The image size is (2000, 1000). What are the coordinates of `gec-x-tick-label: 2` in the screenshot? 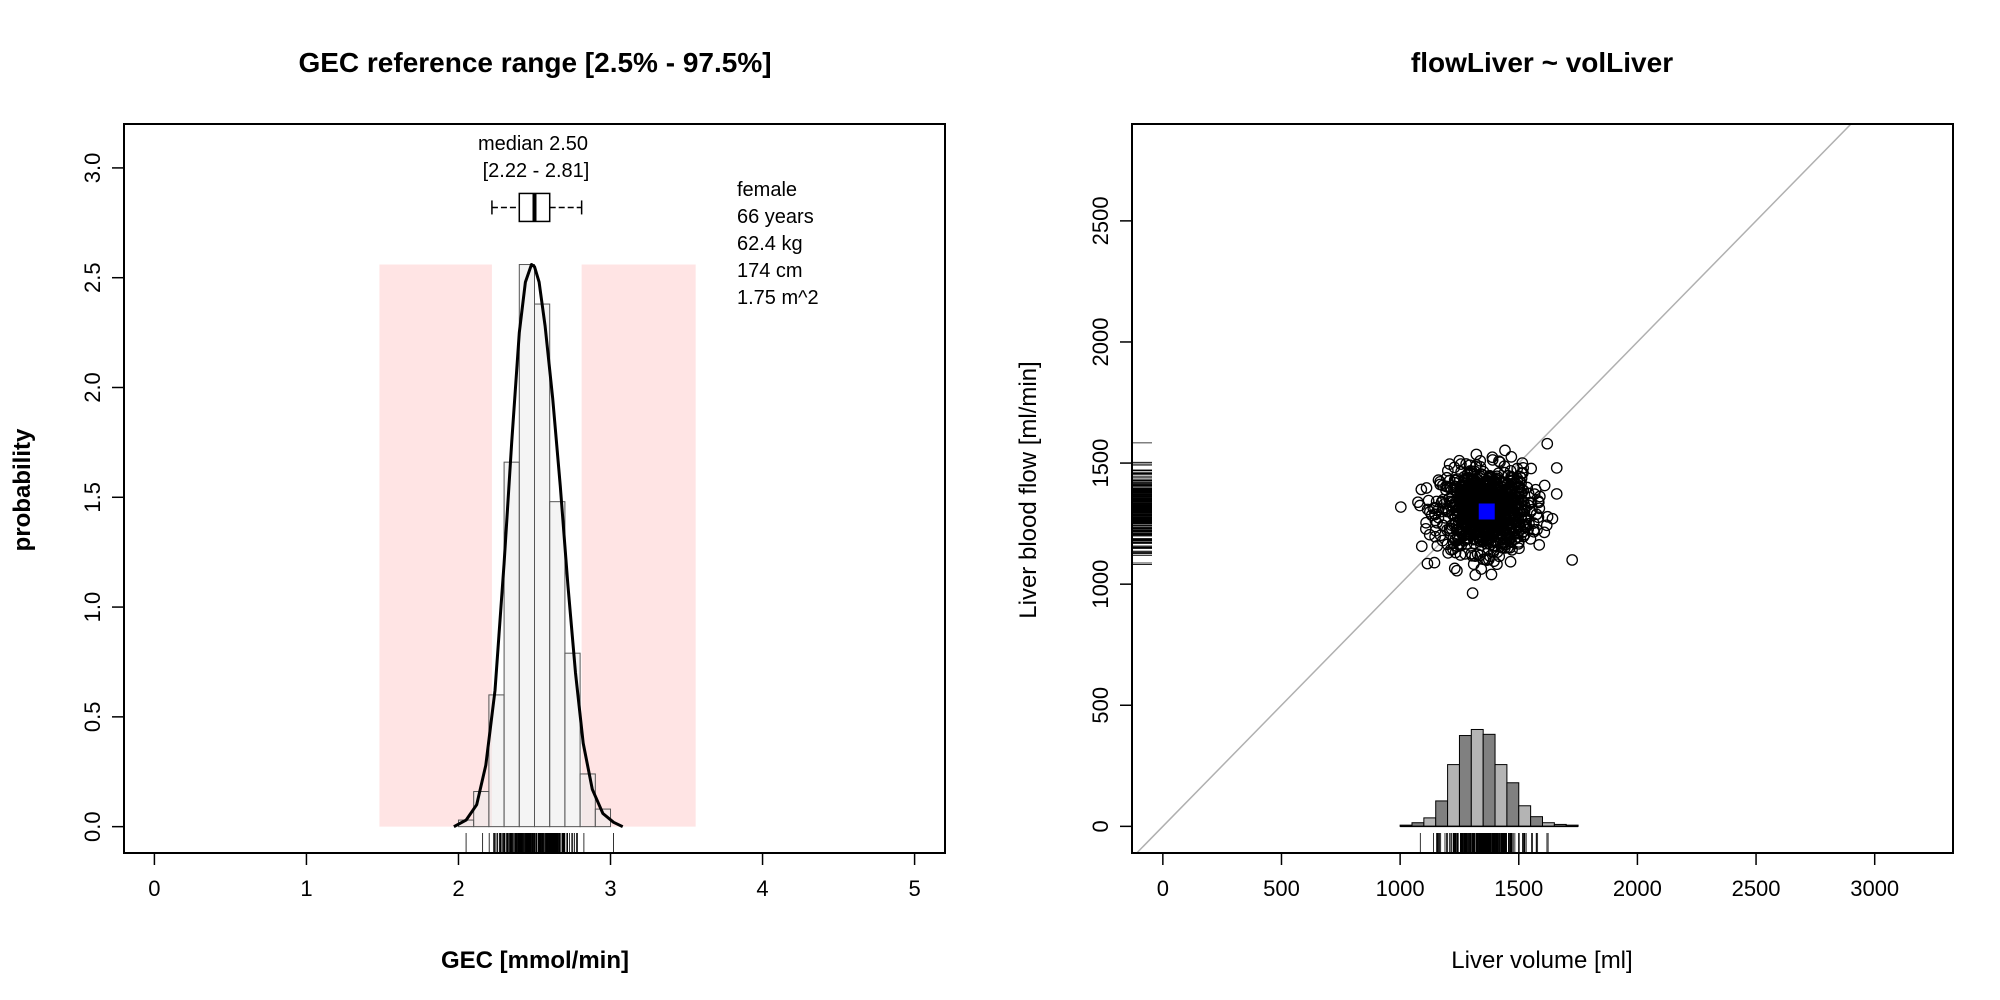 It's located at (458, 888).